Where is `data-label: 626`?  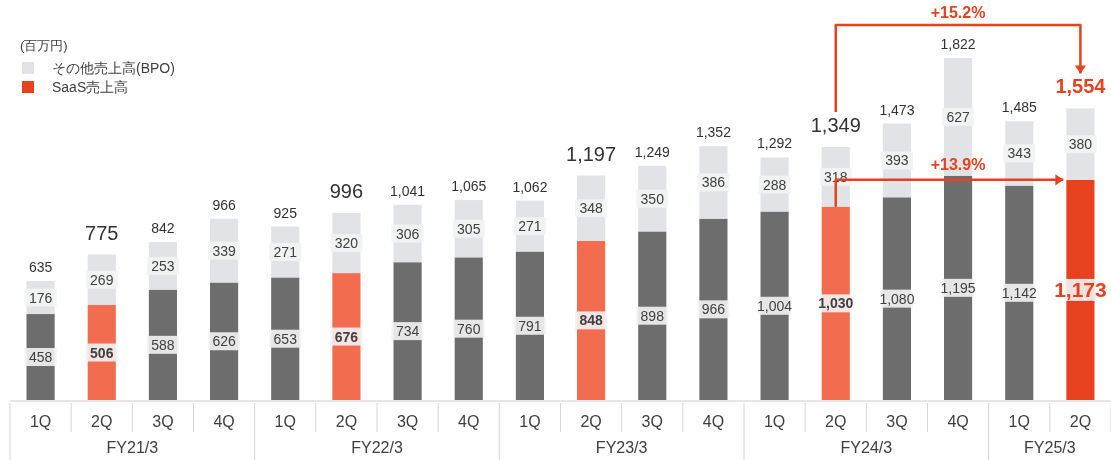
data-label: 626 is located at coordinates (224, 341).